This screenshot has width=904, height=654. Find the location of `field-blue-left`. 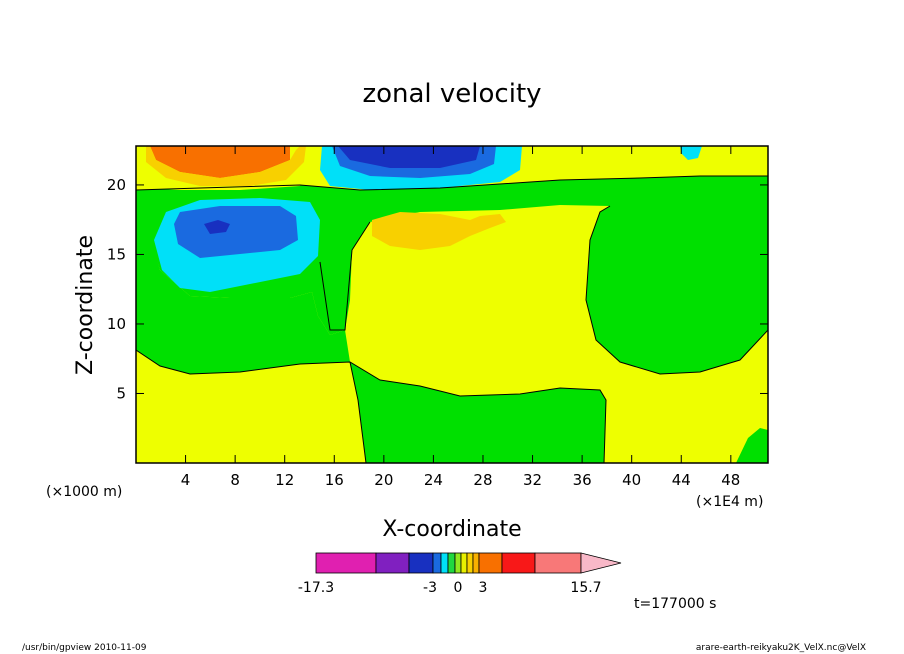

field-blue-left is located at coordinates (236, 232).